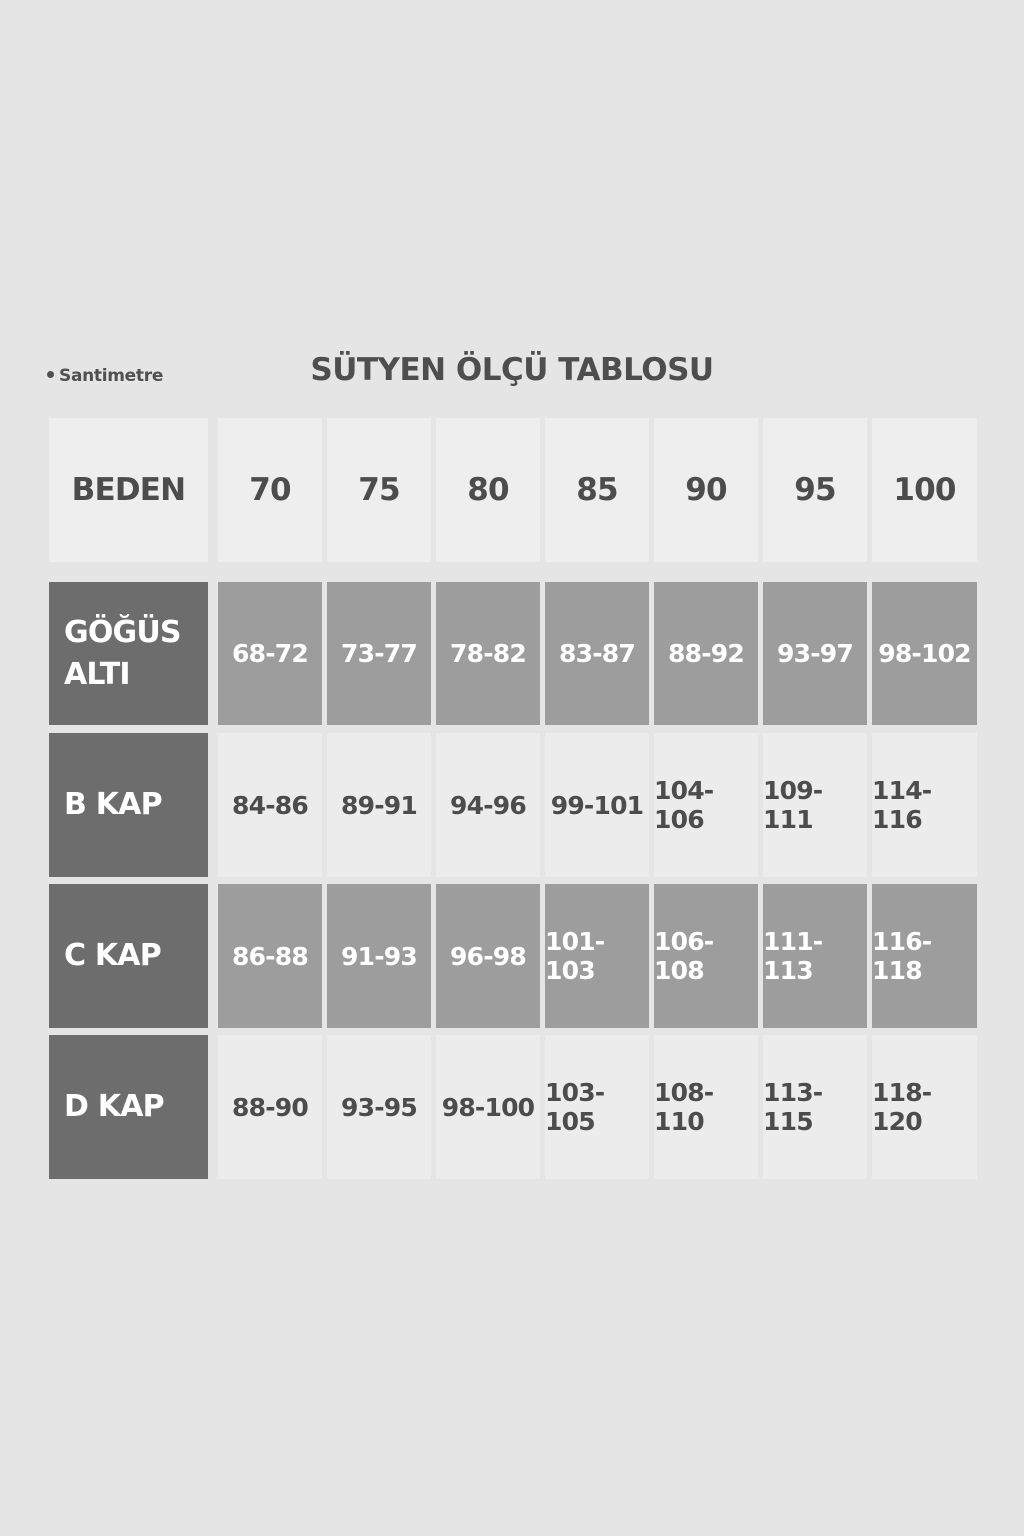 Image resolution: width=1024 pixels, height=1536 pixels. I want to click on header-size-75: 75, so click(379, 490).